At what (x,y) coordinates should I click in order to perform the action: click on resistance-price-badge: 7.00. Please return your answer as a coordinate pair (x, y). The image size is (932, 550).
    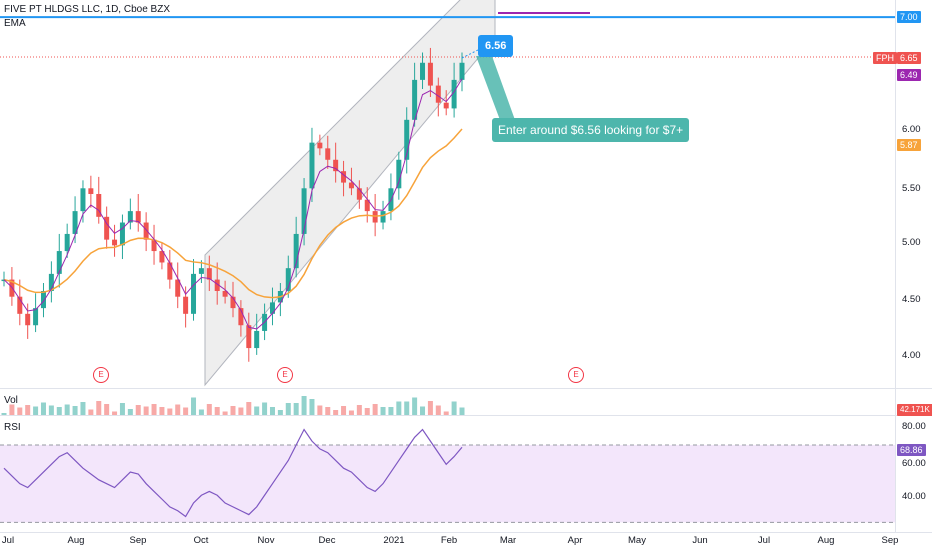
    Looking at the image, I should click on (909, 17).